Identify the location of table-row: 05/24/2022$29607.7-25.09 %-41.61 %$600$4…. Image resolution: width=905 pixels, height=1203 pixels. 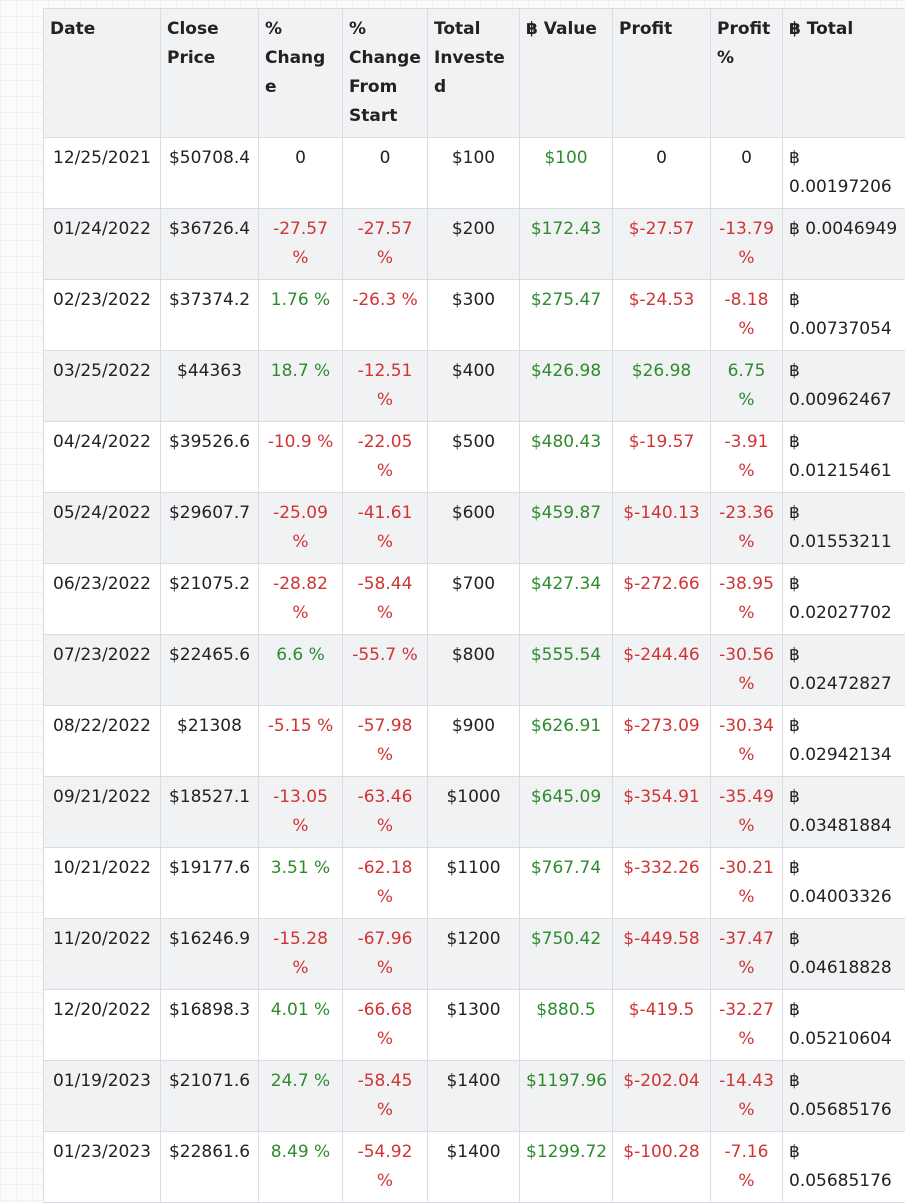
(474, 528).